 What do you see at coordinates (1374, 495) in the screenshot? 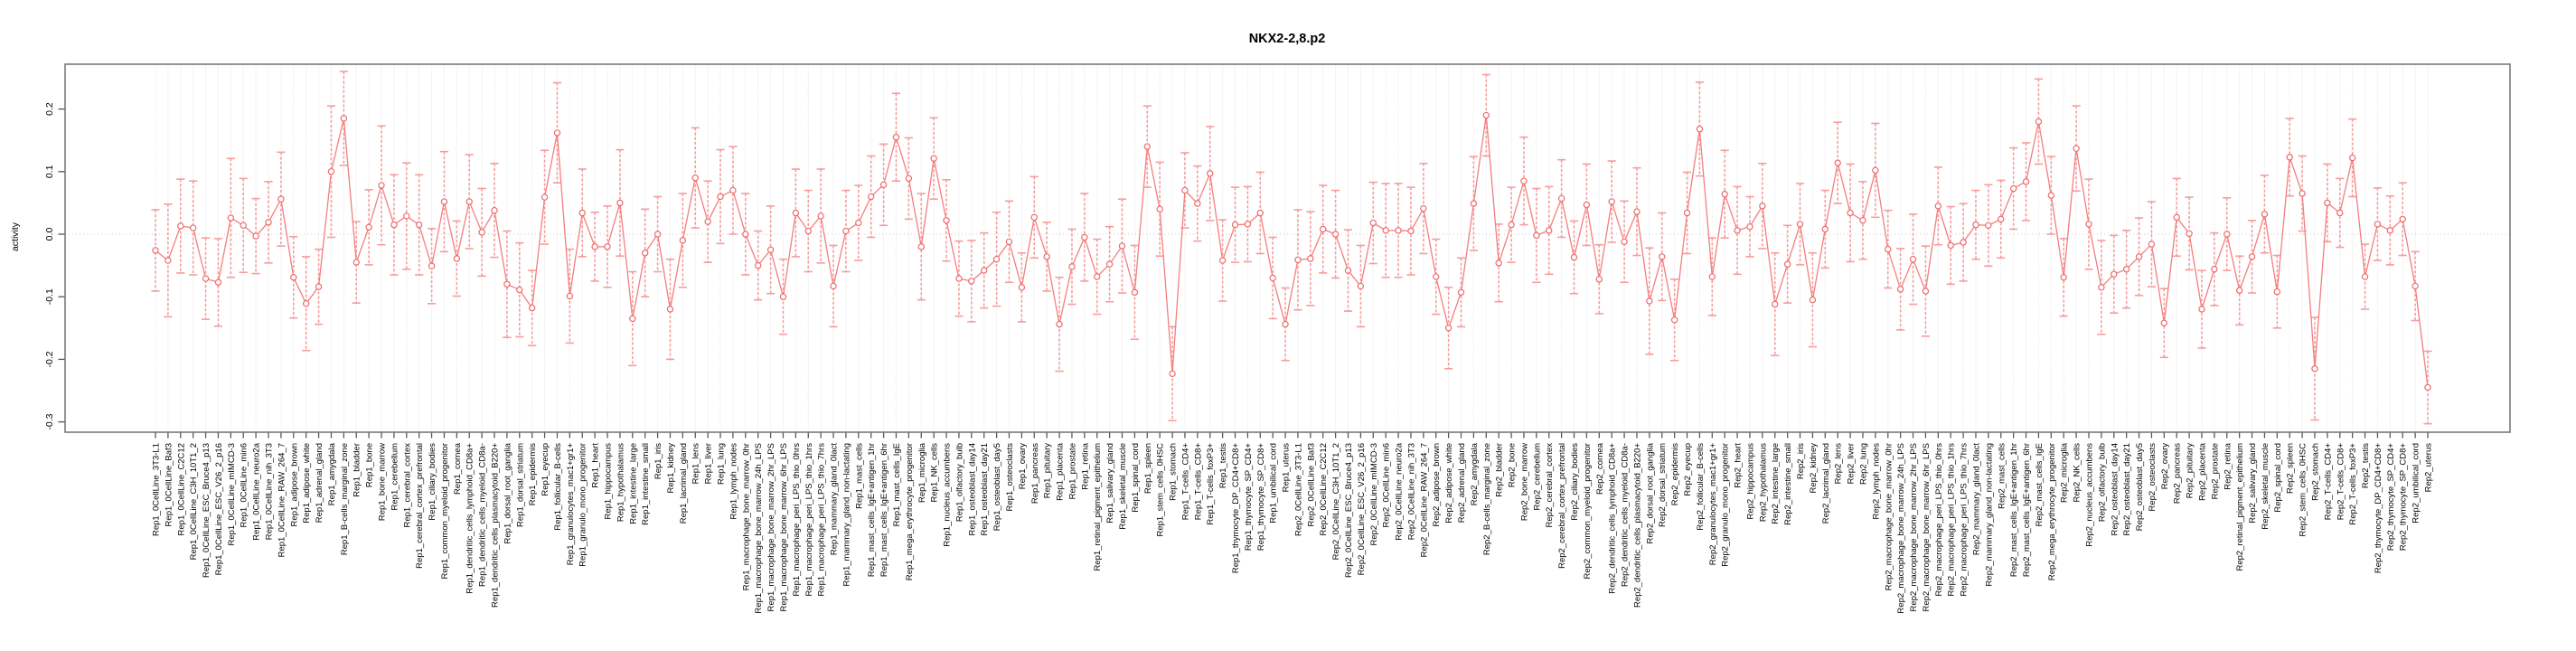
I see `x-tick-label: Rep2_0CellLine_mIMCD-3` at bounding box center [1374, 495].